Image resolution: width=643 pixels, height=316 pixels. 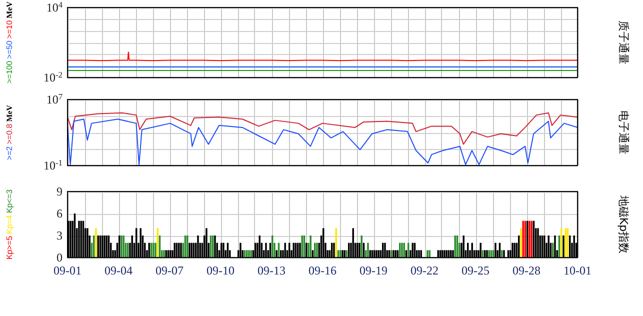 I want to click on x-tick-label: 09-01, so click(x=68, y=271).